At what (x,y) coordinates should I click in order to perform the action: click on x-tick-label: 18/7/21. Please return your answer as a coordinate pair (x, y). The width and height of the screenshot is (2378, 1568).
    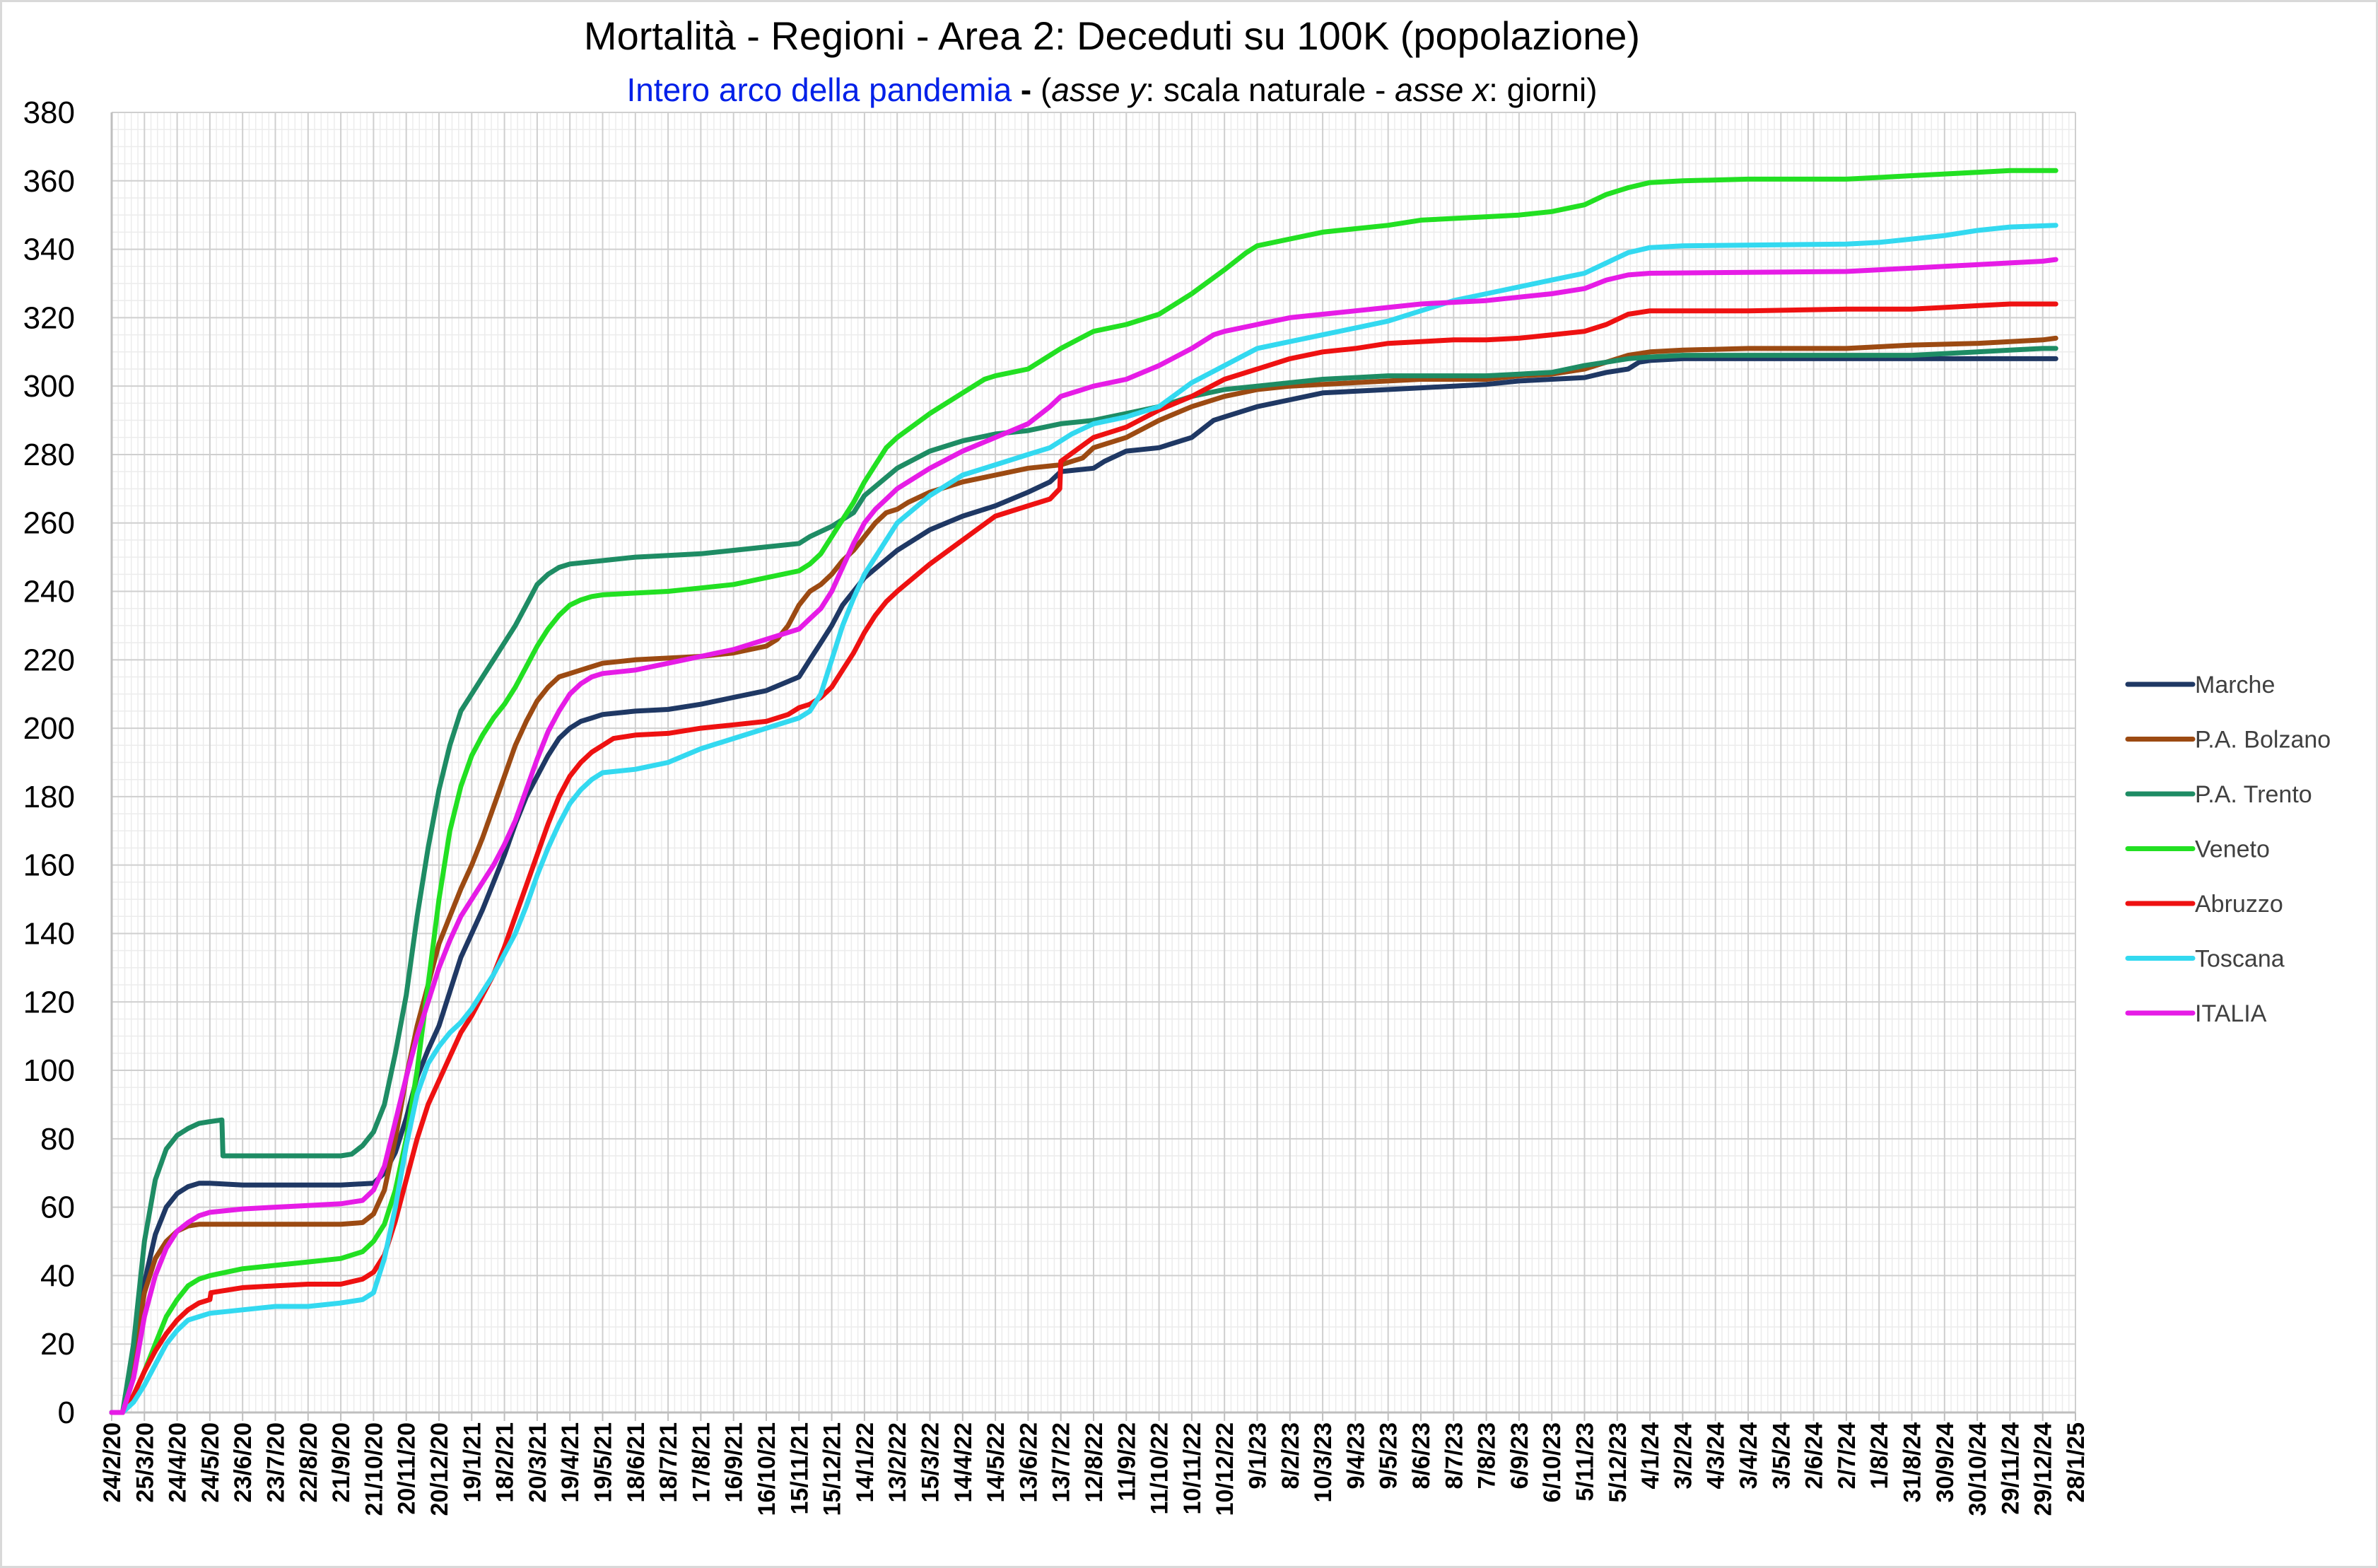
    Looking at the image, I should click on (668, 1462).